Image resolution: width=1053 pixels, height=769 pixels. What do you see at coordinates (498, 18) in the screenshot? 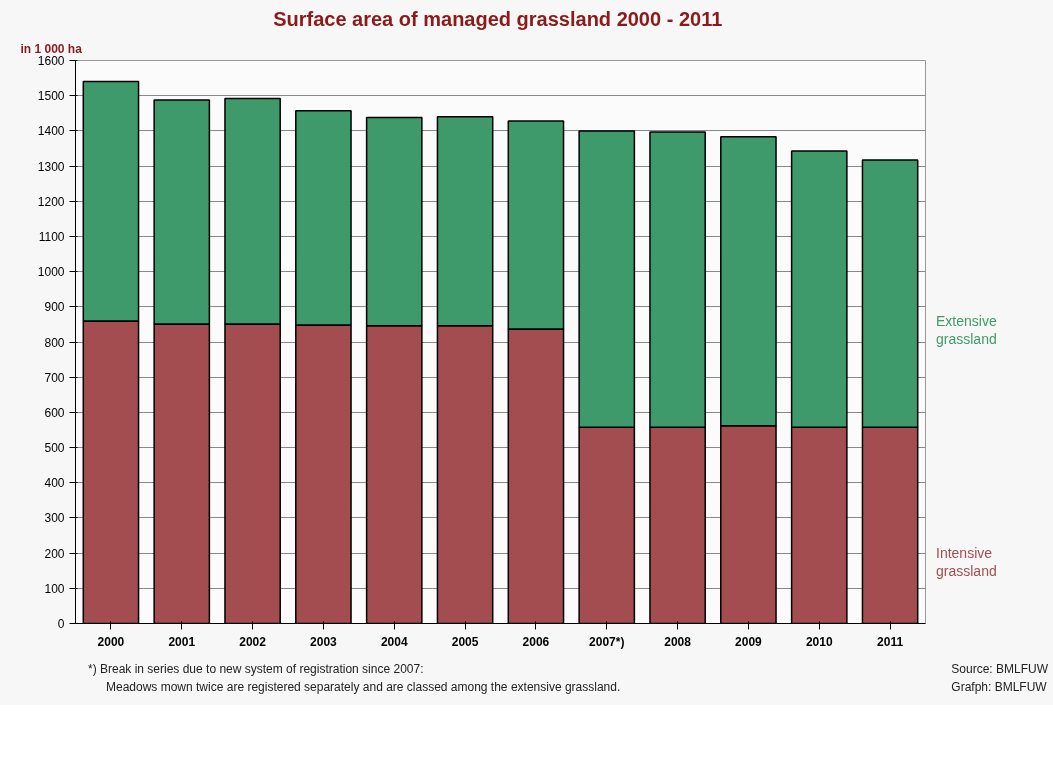
I see `chart-title: Surface area of managed grassland 2000 - 2011` at bounding box center [498, 18].